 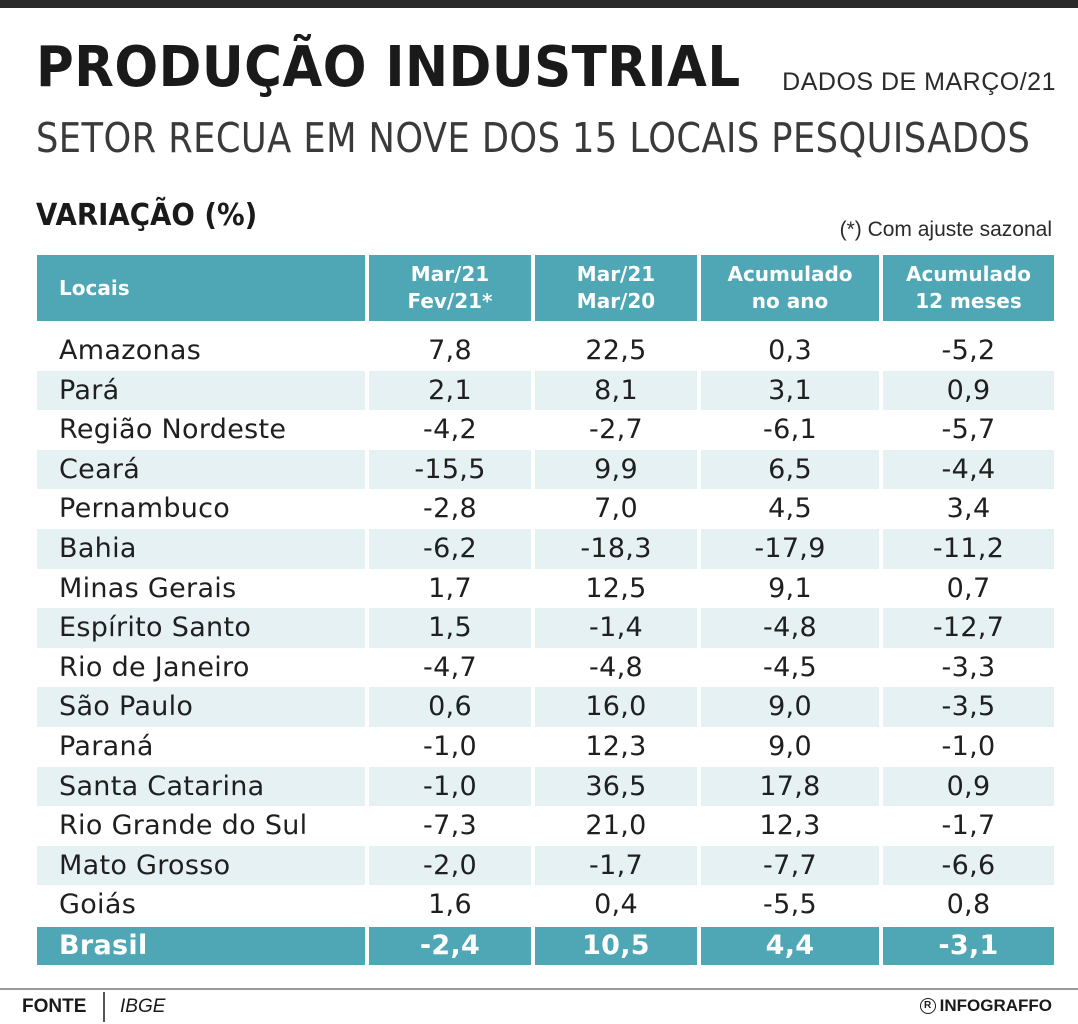 What do you see at coordinates (450, 588) in the screenshot?
I see `cell-value: 1,7` at bounding box center [450, 588].